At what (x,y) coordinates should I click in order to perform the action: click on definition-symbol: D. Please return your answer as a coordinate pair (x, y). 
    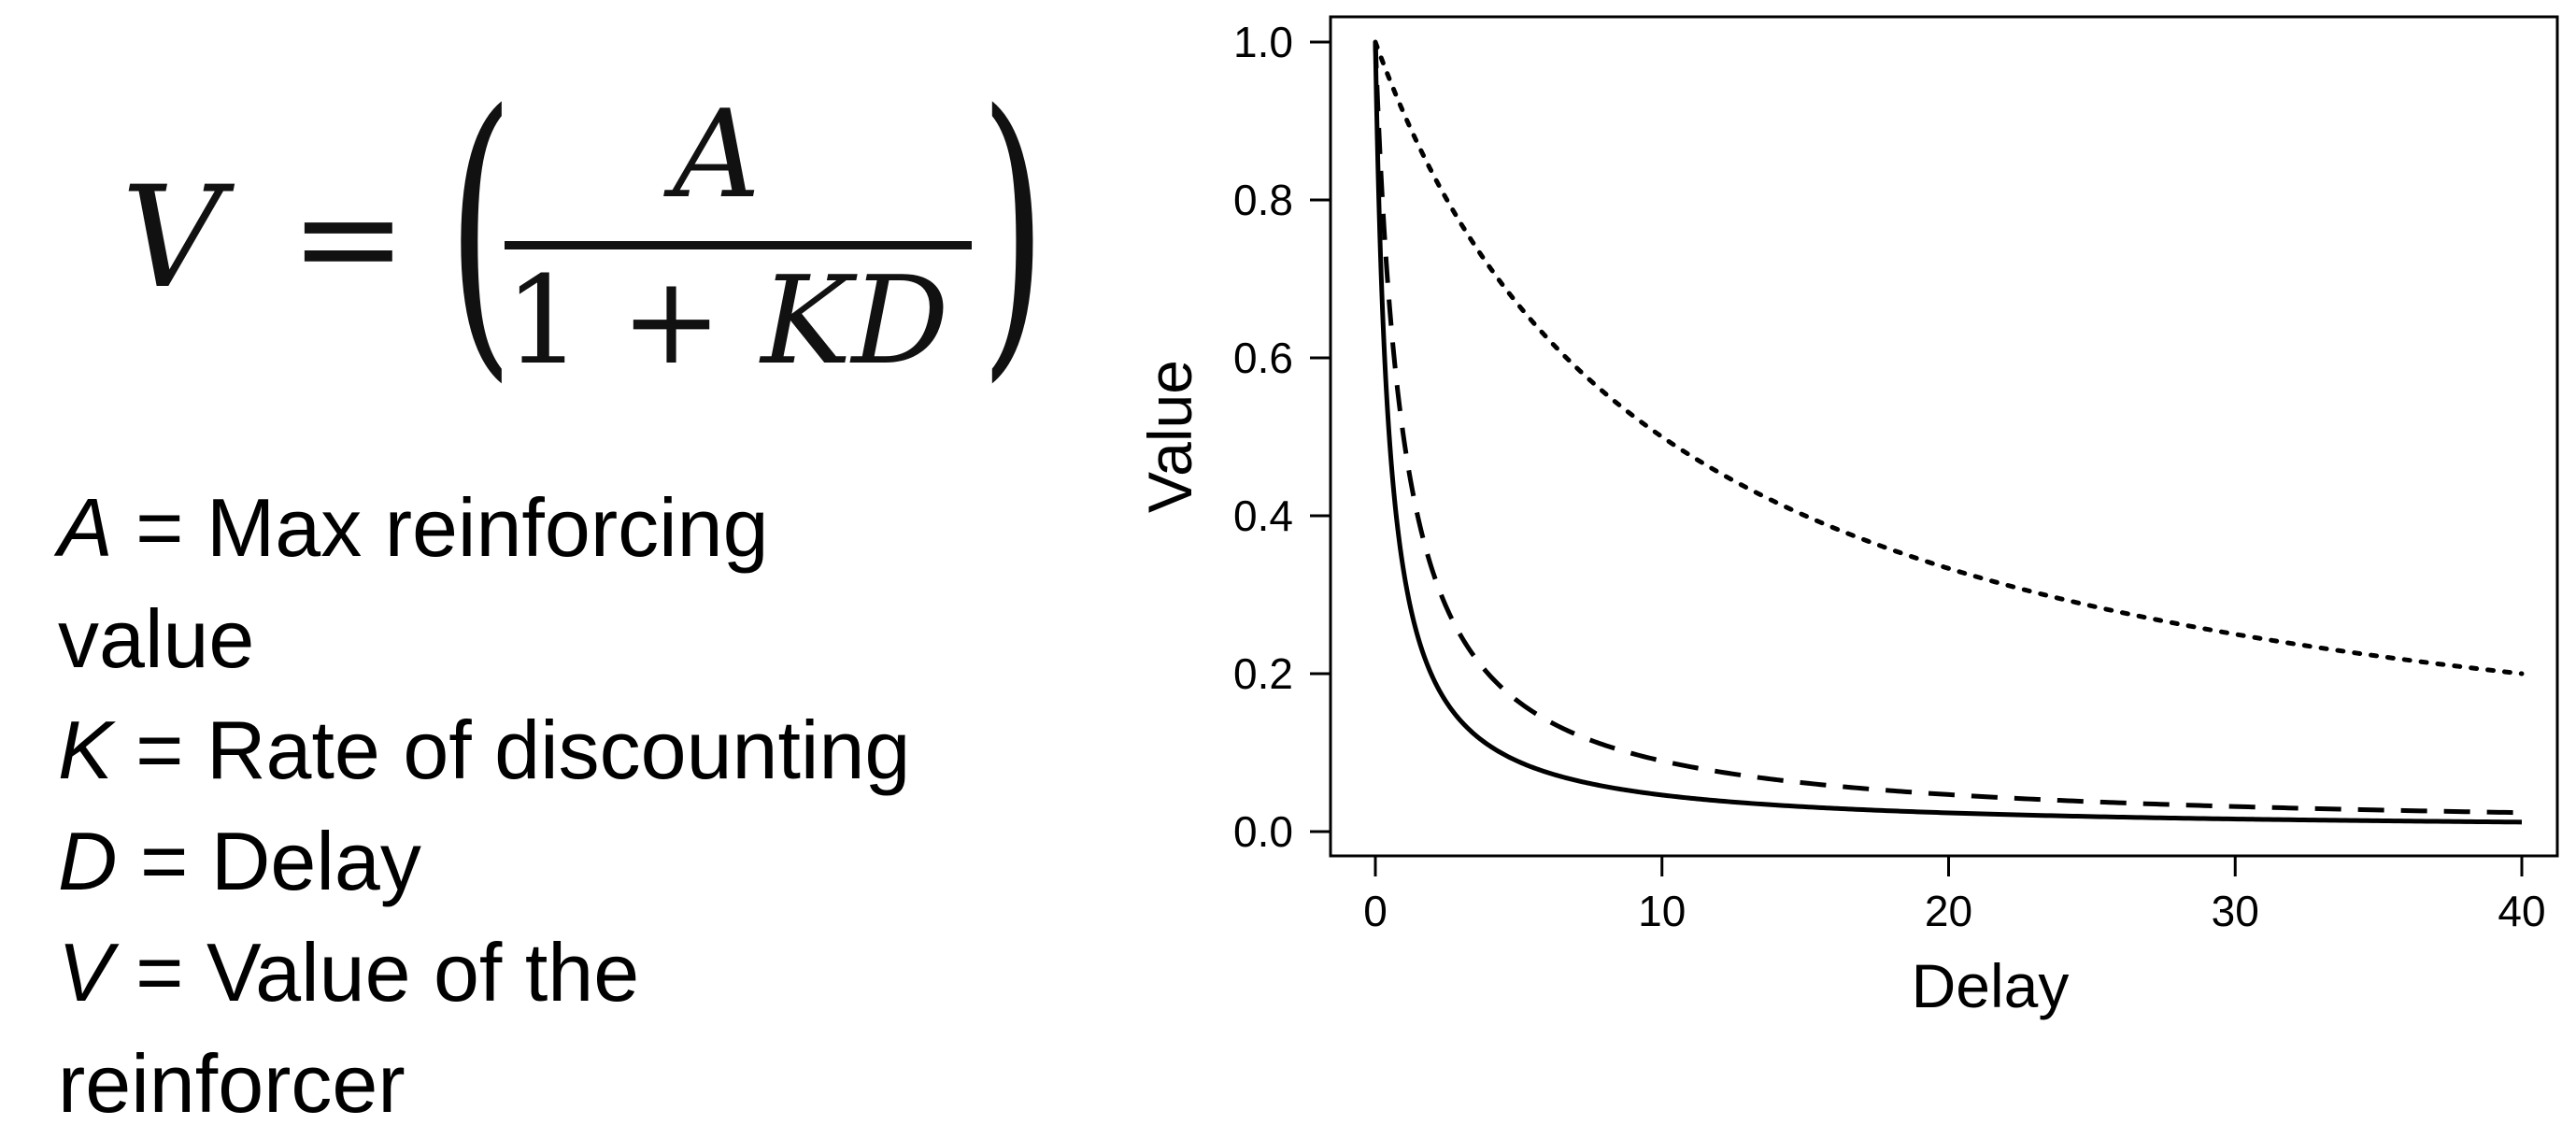
    Looking at the image, I should click on (88, 861).